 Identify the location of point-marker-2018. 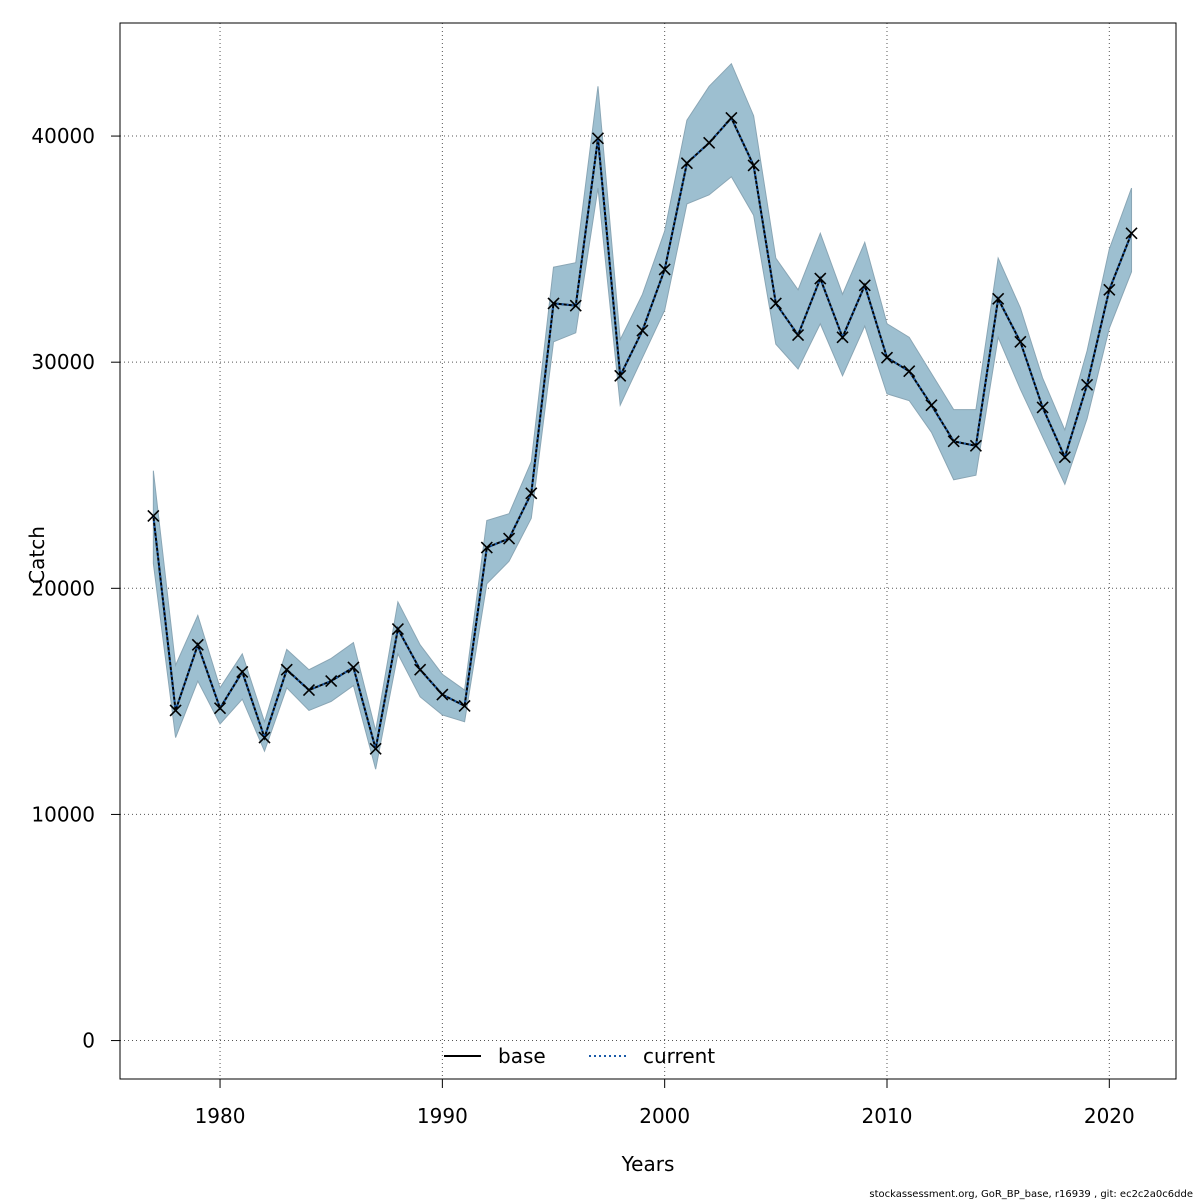
(1064, 457).